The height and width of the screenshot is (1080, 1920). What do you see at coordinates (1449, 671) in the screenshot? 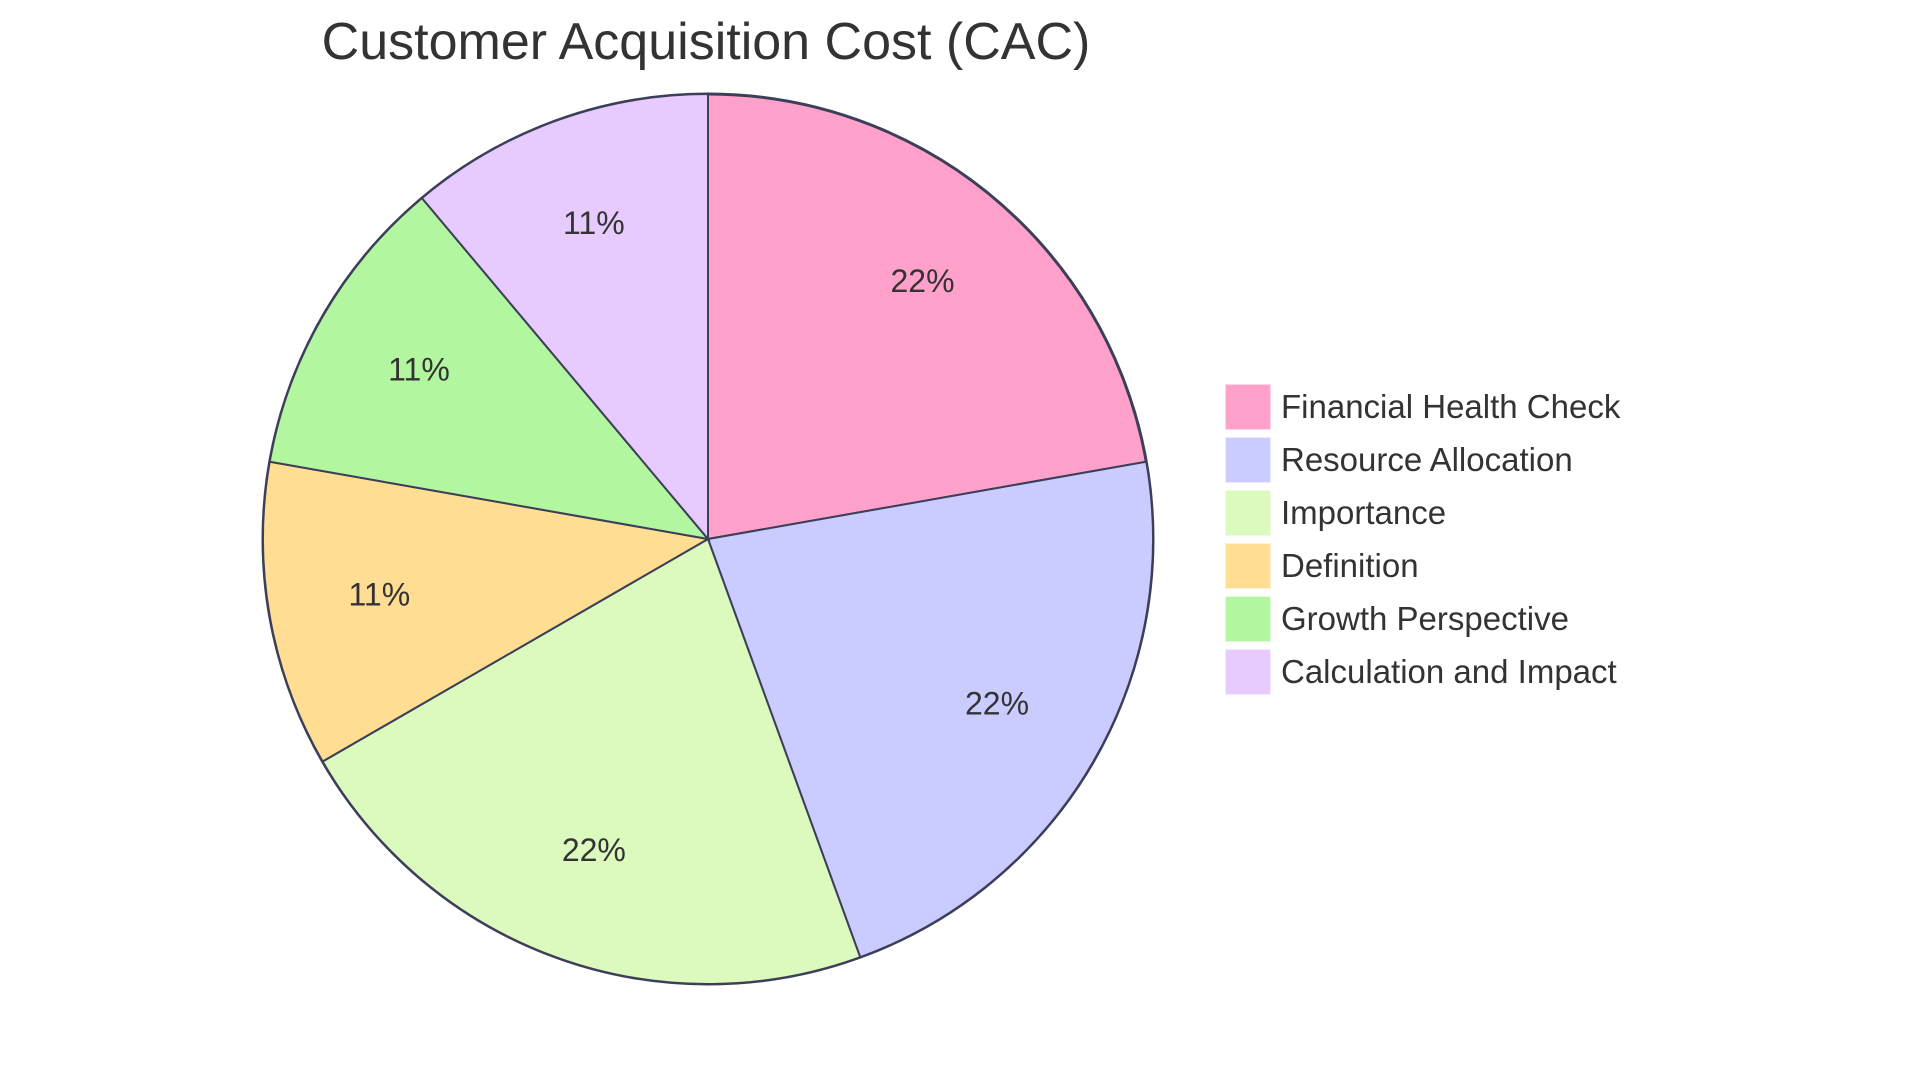
I see `legend-label: Calculation and Impact` at bounding box center [1449, 671].